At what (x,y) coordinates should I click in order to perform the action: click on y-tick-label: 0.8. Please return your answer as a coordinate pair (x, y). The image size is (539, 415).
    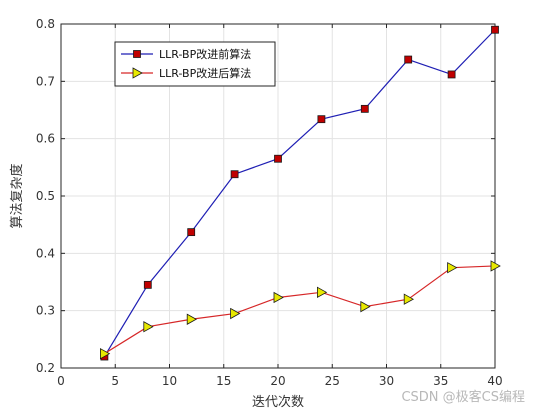
    Looking at the image, I should click on (45, 24).